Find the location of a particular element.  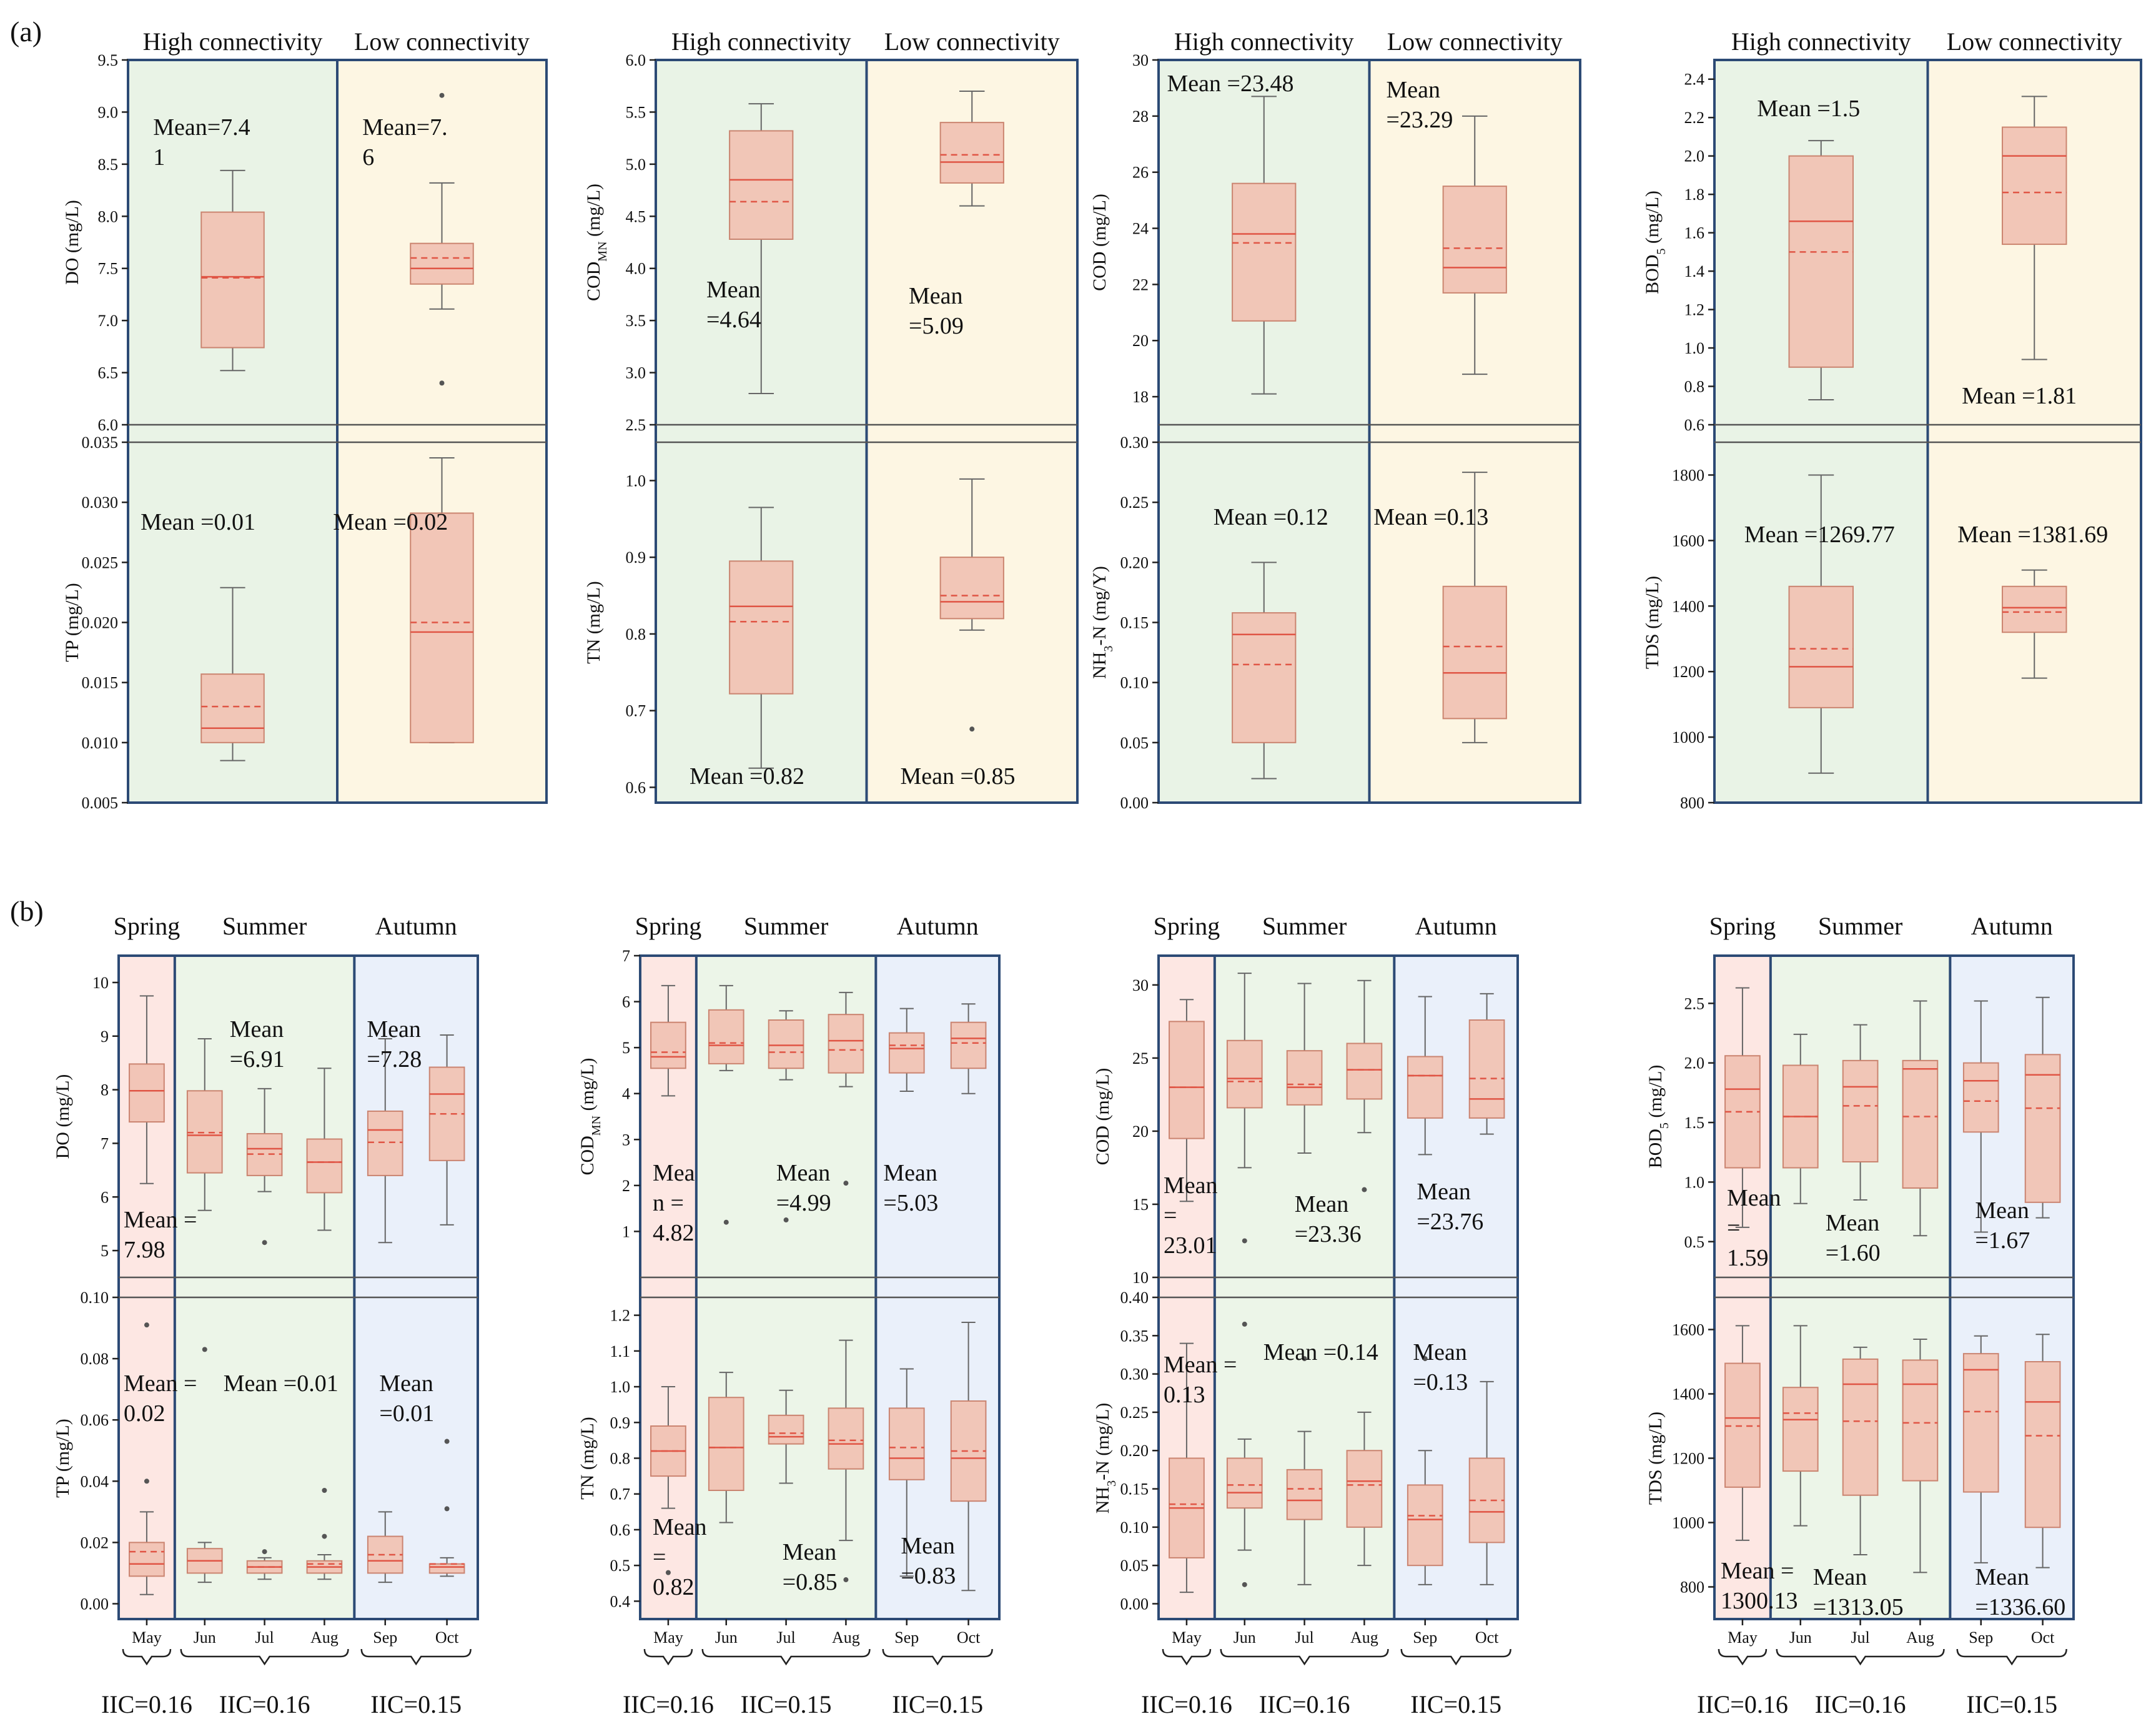

y-tick-label: 7.5 is located at coordinates (108, 269).